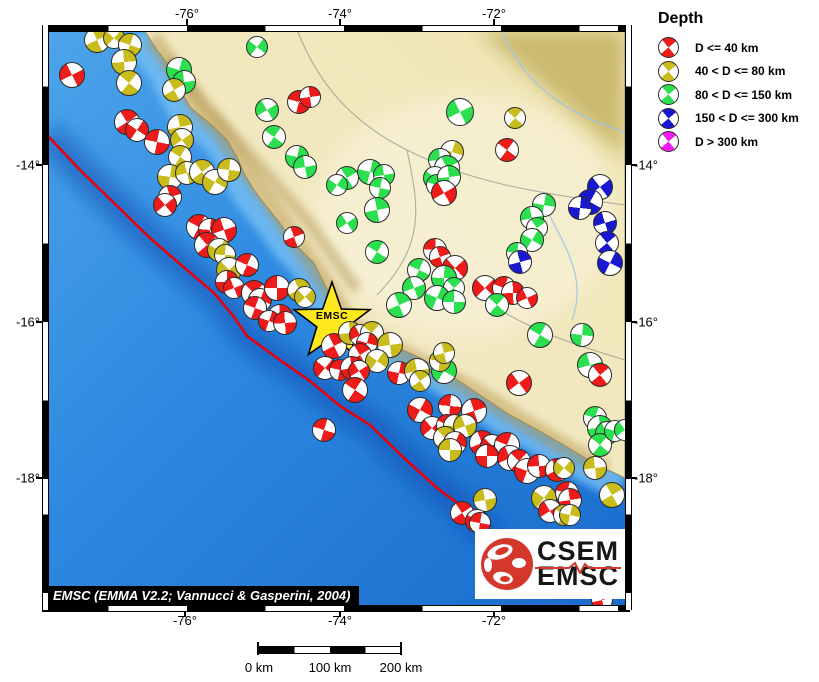  Describe the element at coordinates (340, 13) in the screenshot. I see `axis-label-top: -74°` at that location.